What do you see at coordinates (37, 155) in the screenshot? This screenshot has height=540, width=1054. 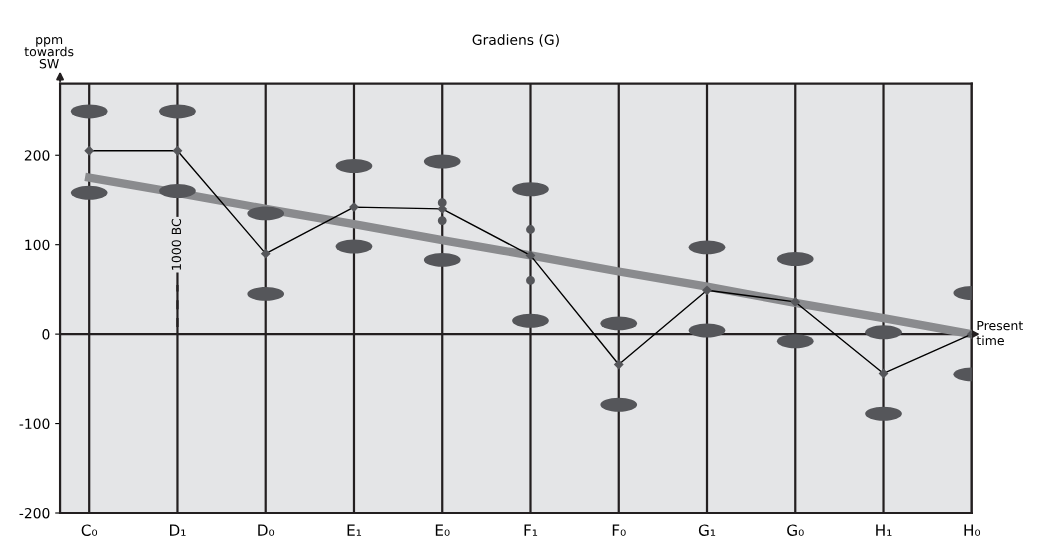 I see `y-tick-label: 200` at bounding box center [37, 155].